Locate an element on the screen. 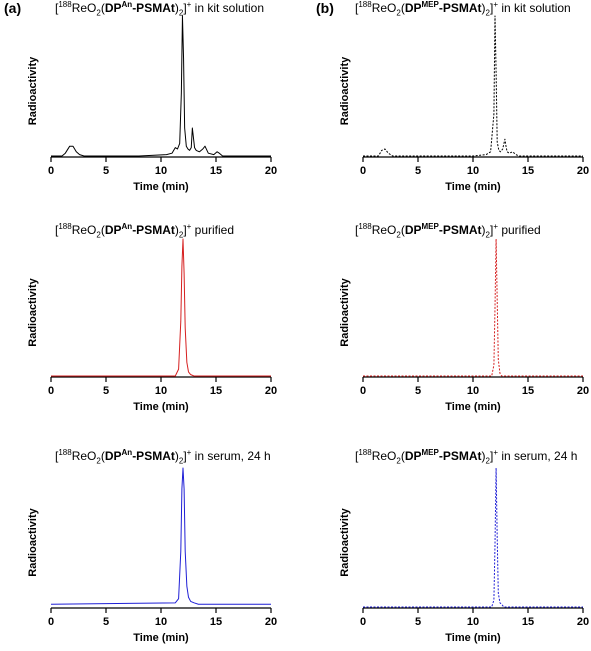 This screenshot has height=651, width=591. panel-title: [188ReO2(DPMEP-PSMAt)2]+ in kit solution is located at coordinates (463, 8).